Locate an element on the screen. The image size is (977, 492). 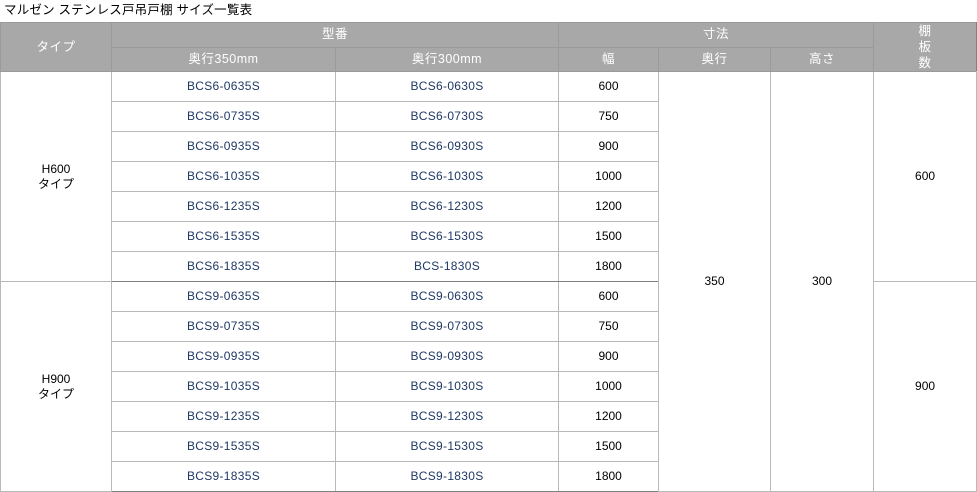
model-350: BCS6-0935S is located at coordinates (223, 146).